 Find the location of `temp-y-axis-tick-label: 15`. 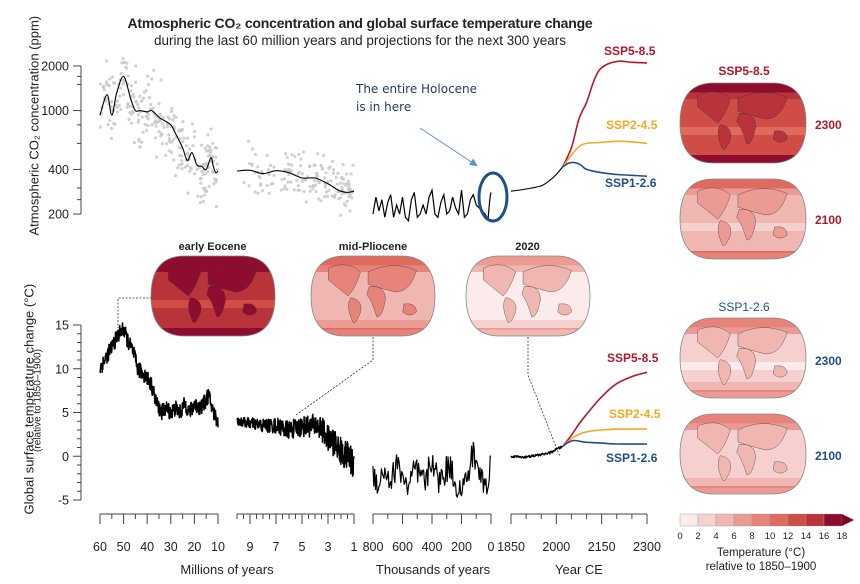

temp-y-axis-tick-label: 15 is located at coordinates (62, 326).